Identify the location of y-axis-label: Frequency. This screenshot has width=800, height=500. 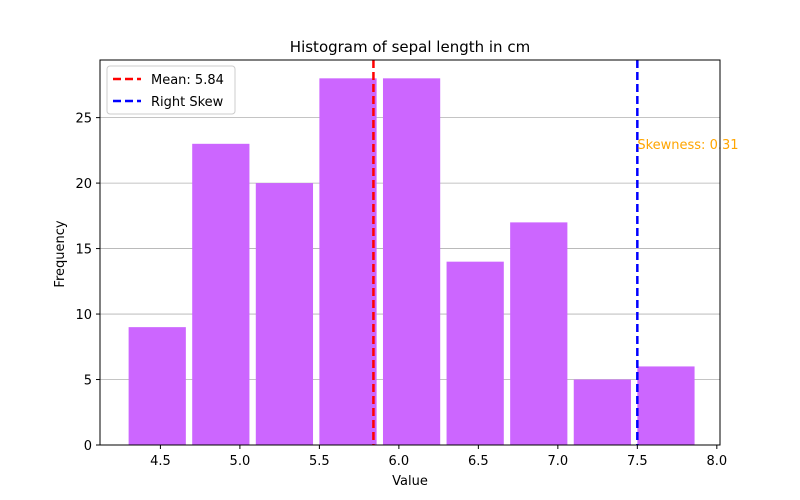
(60, 253).